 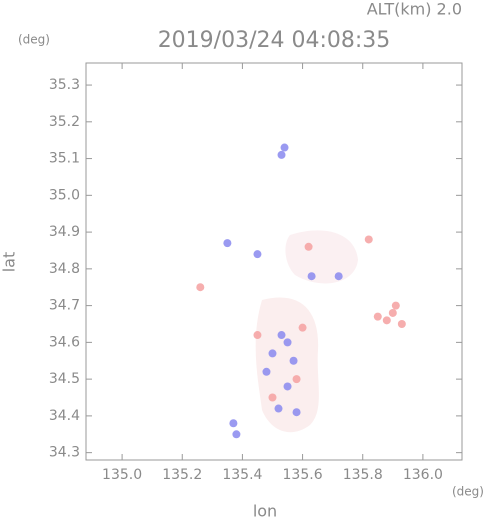 I want to click on y-tick-label: 34.8, so click(x=64, y=269).